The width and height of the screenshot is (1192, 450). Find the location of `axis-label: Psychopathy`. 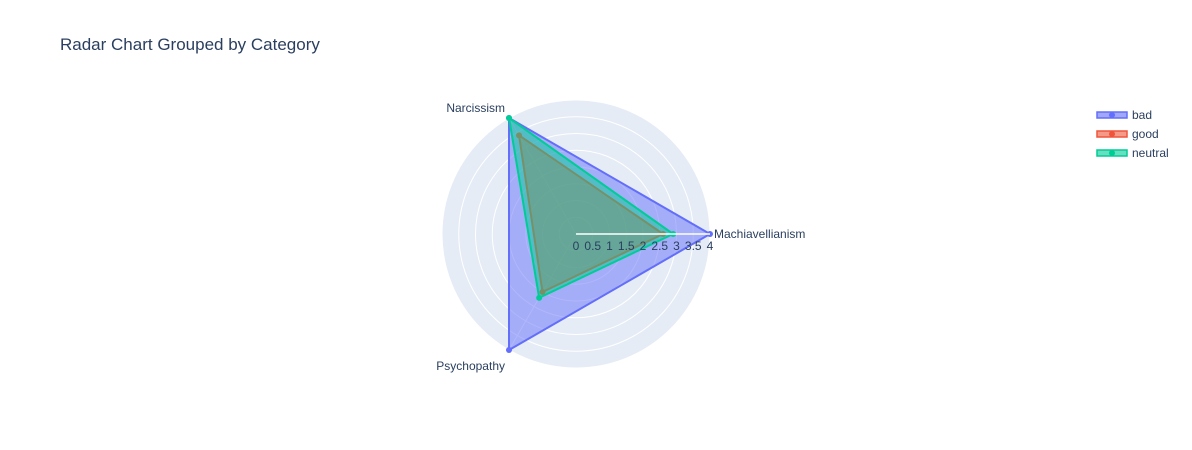

axis-label: Psychopathy is located at coordinates (470, 366).